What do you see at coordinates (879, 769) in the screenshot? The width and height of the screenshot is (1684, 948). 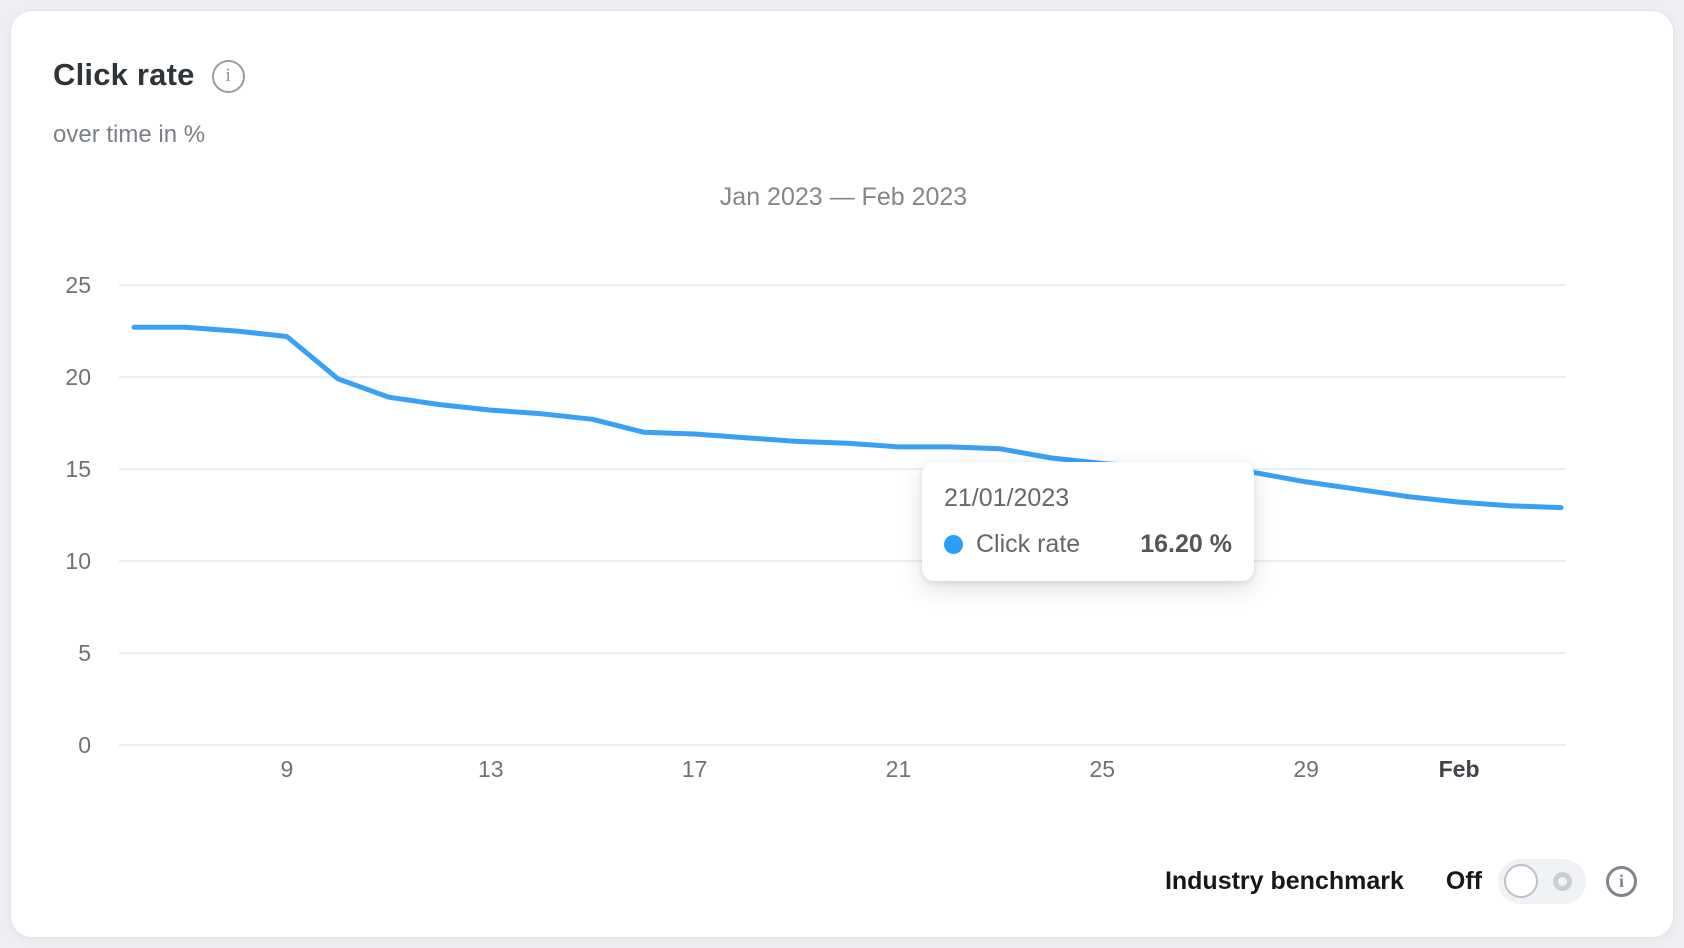 I see `x-axis-labels: 9 13 17 21 25 29 Feb` at bounding box center [879, 769].